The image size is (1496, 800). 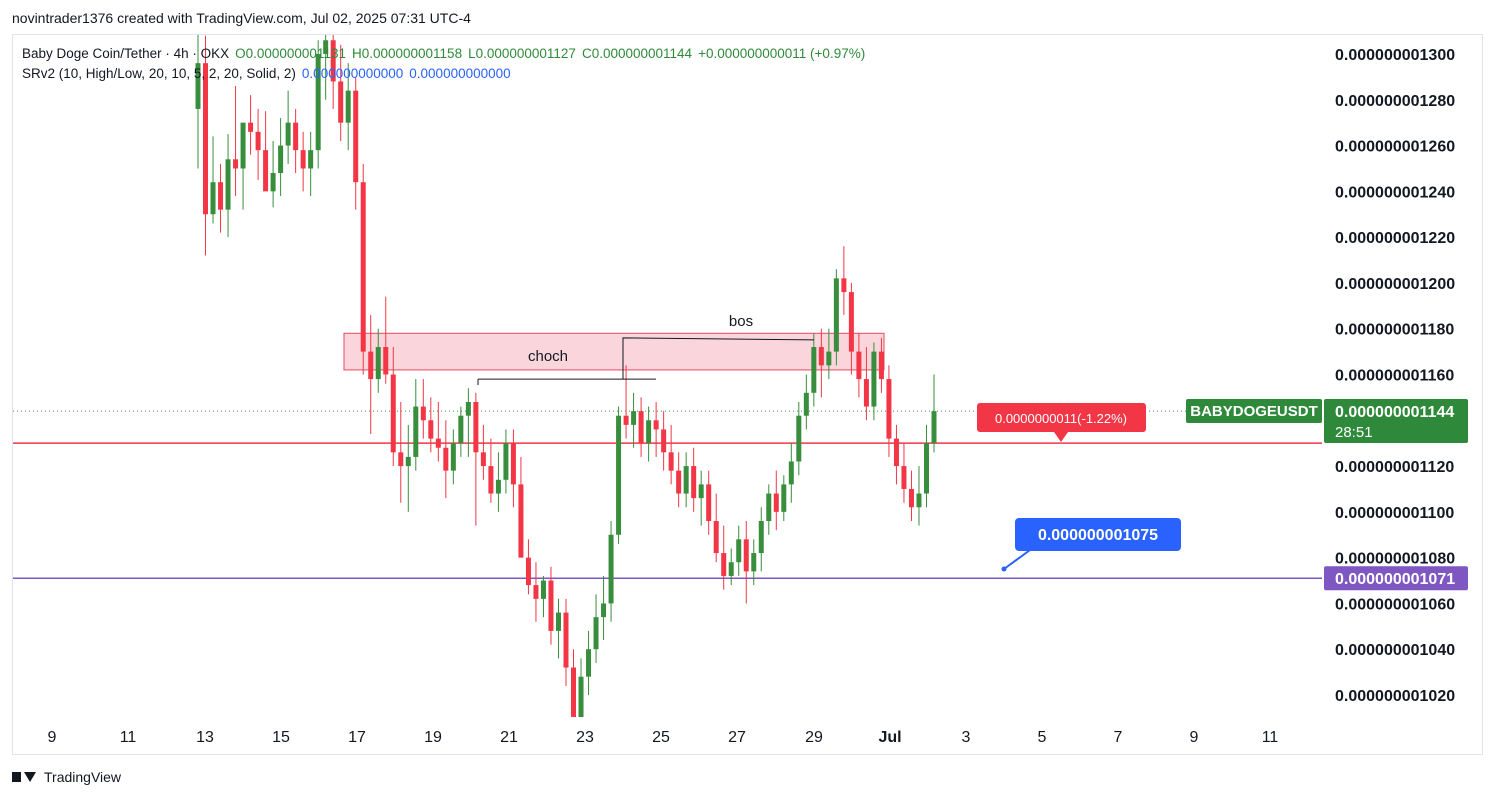 What do you see at coordinates (1395, 579) in the screenshot?
I see `support-price-tag-text: 0.000000001071` at bounding box center [1395, 579].